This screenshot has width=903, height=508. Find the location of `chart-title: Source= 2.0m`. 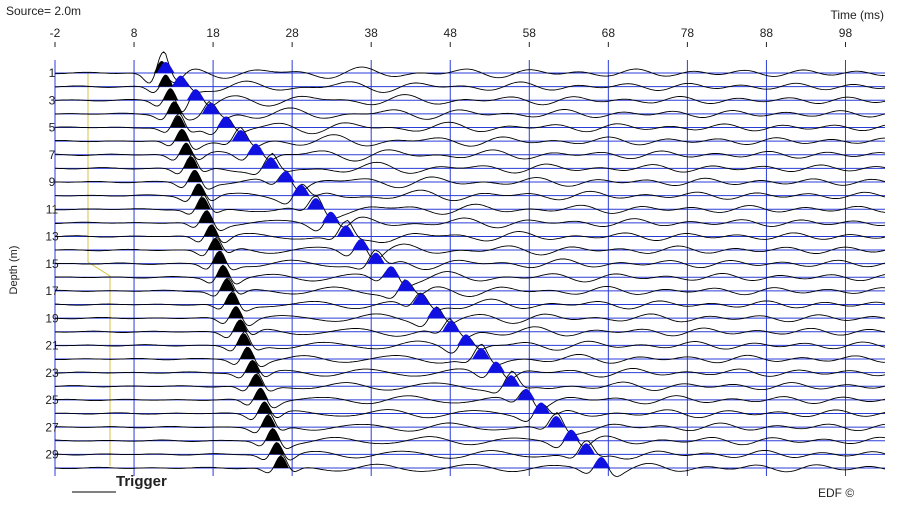

chart-title: Source= 2.0m is located at coordinates (43, 11).